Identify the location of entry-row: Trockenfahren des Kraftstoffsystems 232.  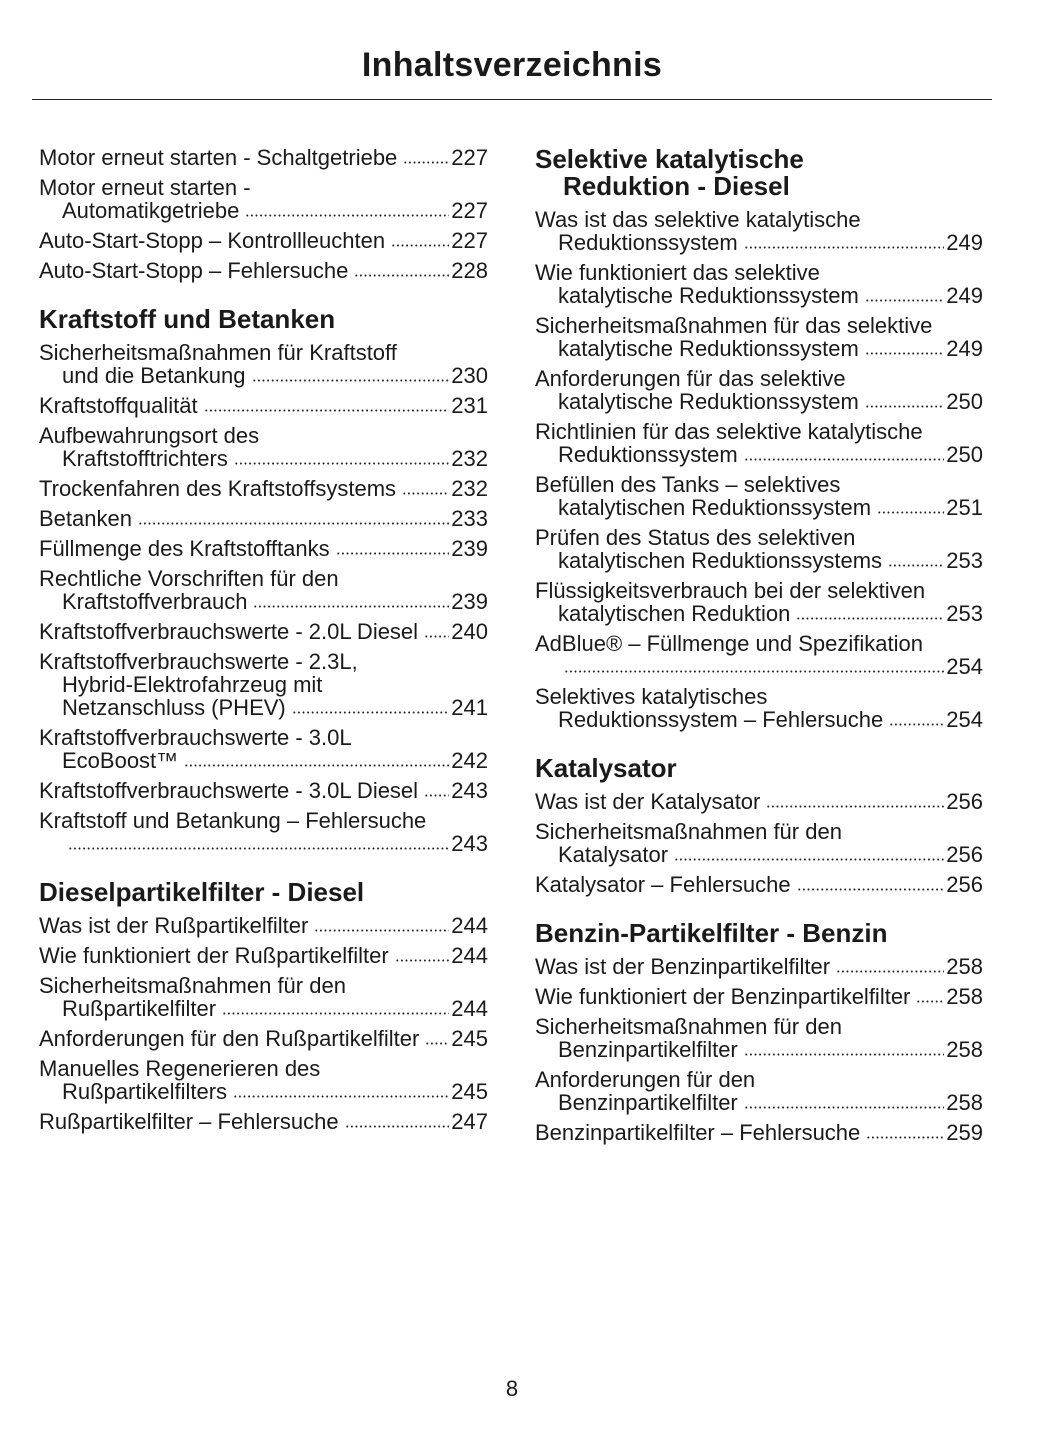
(263, 488).